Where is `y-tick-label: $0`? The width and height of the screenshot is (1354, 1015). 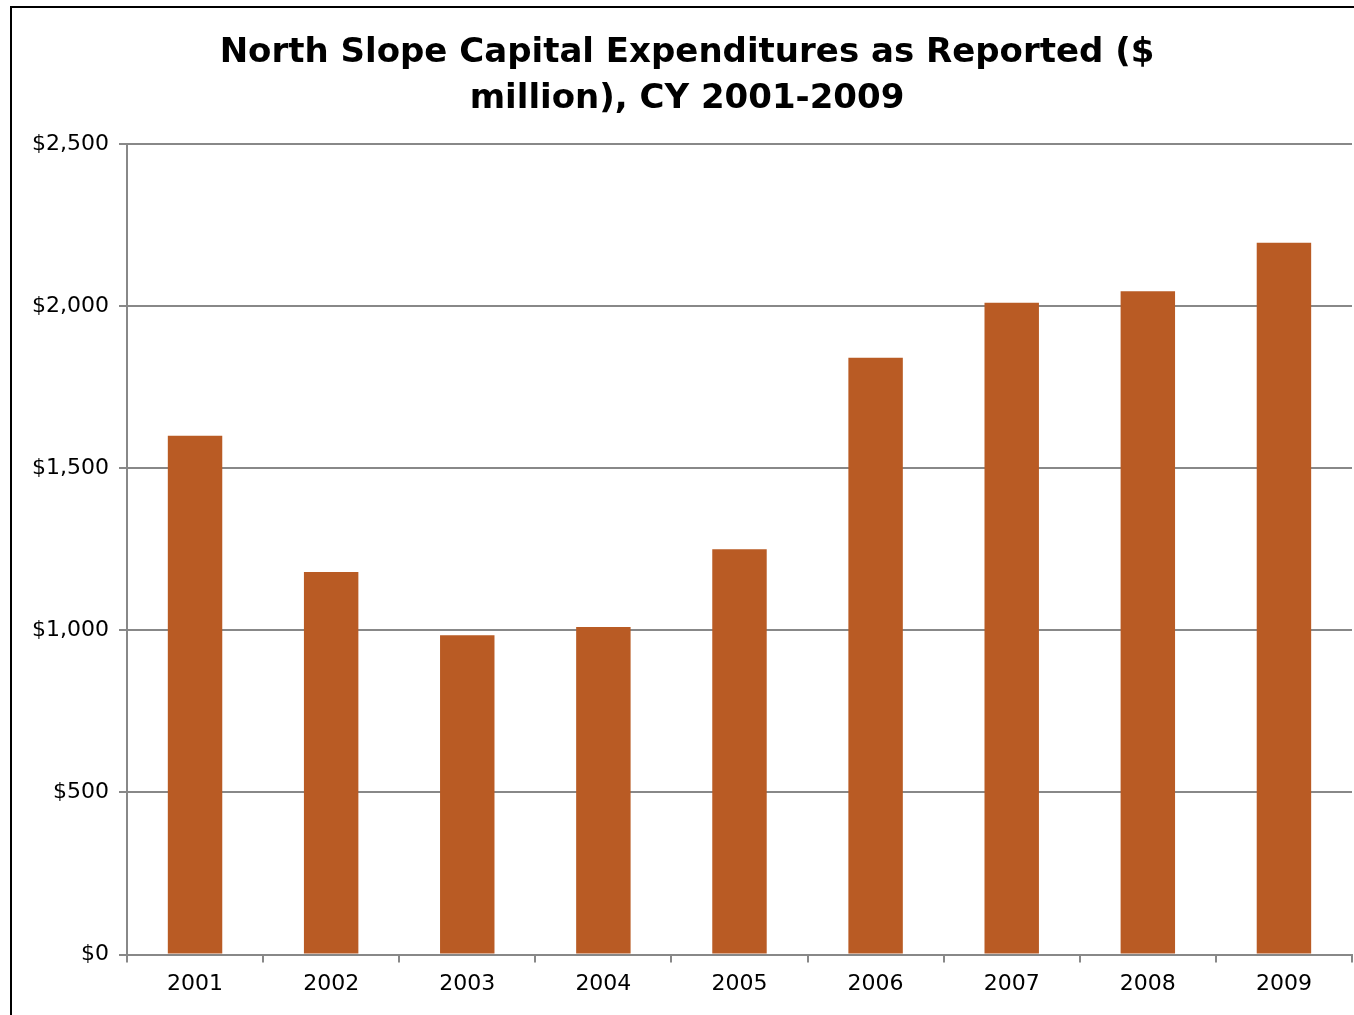
y-tick-label: $0 is located at coordinates (94, 953).